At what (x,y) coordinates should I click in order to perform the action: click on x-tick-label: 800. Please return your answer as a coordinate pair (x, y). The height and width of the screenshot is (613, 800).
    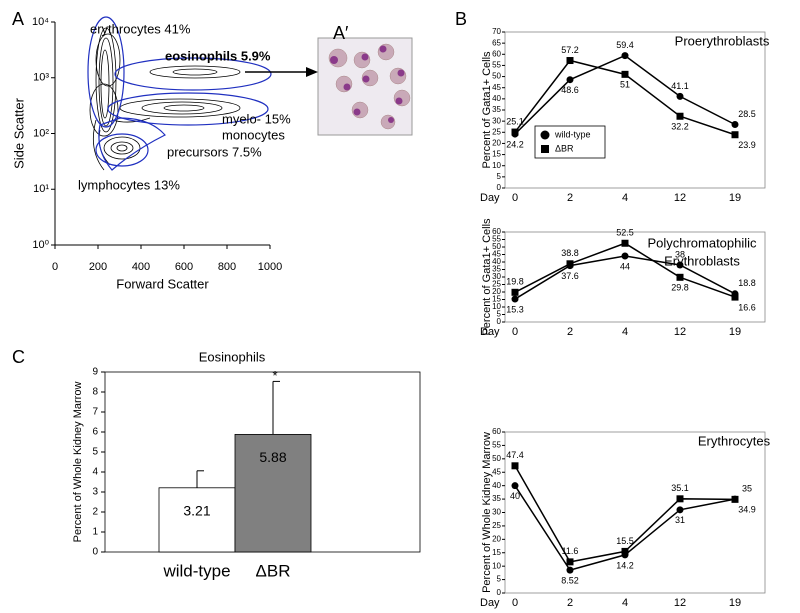
    Looking at the image, I should click on (227, 267).